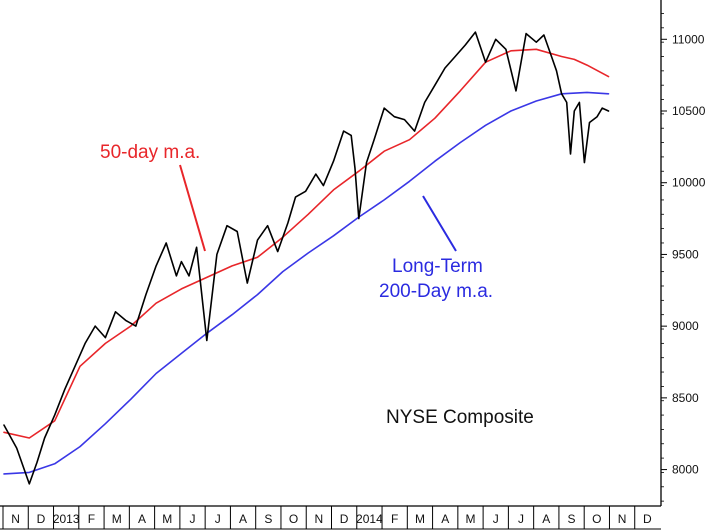 The width and height of the screenshot is (720, 530). What do you see at coordinates (688, 39) in the screenshot?
I see `y-tick-label: 11000` at bounding box center [688, 39].